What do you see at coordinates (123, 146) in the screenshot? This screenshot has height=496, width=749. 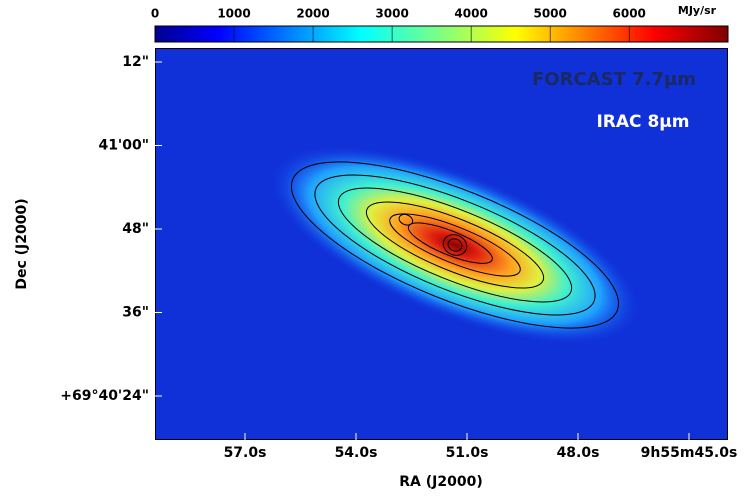 I see `y-tick-label: 41'00"` at bounding box center [123, 146].